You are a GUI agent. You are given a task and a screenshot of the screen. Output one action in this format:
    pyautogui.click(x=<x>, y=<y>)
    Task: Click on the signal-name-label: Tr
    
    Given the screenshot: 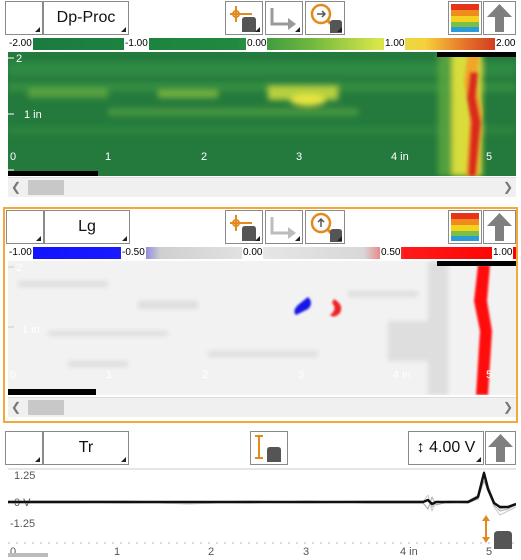 What is the action you would take?
    pyautogui.click(x=86, y=447)
    